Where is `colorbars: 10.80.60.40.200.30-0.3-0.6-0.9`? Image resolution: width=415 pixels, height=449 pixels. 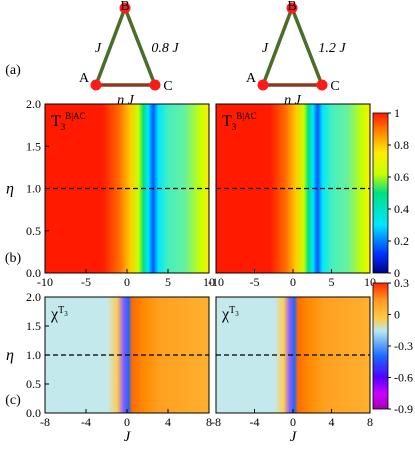 colorbars: 10.80.60.40.200.30-0.3-0.6-0.9 is located at coordinates (392, 261).